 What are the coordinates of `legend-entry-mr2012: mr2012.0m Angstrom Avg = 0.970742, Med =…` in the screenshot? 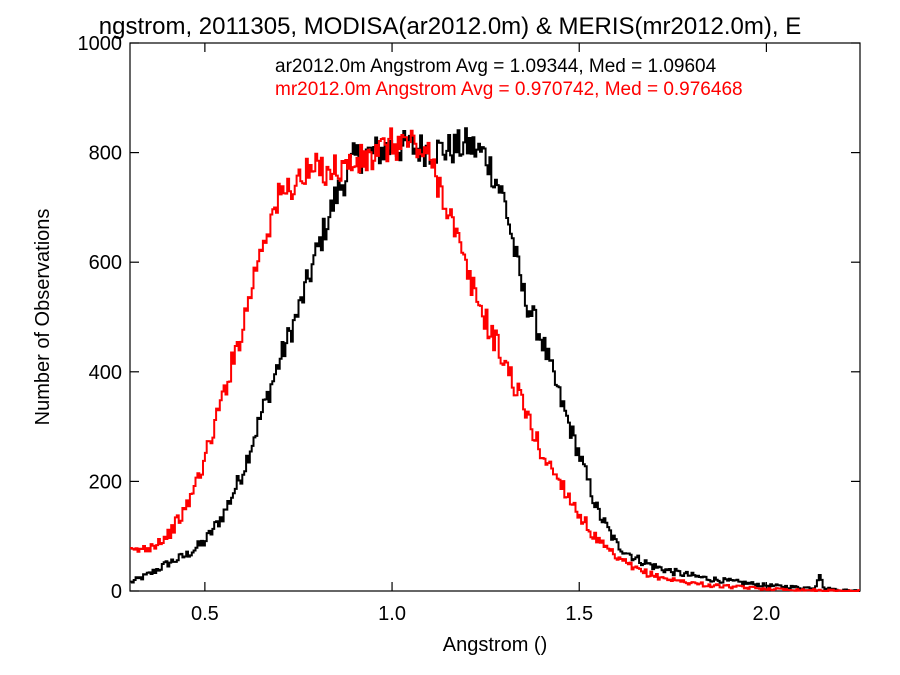 It's located at (509, 89).